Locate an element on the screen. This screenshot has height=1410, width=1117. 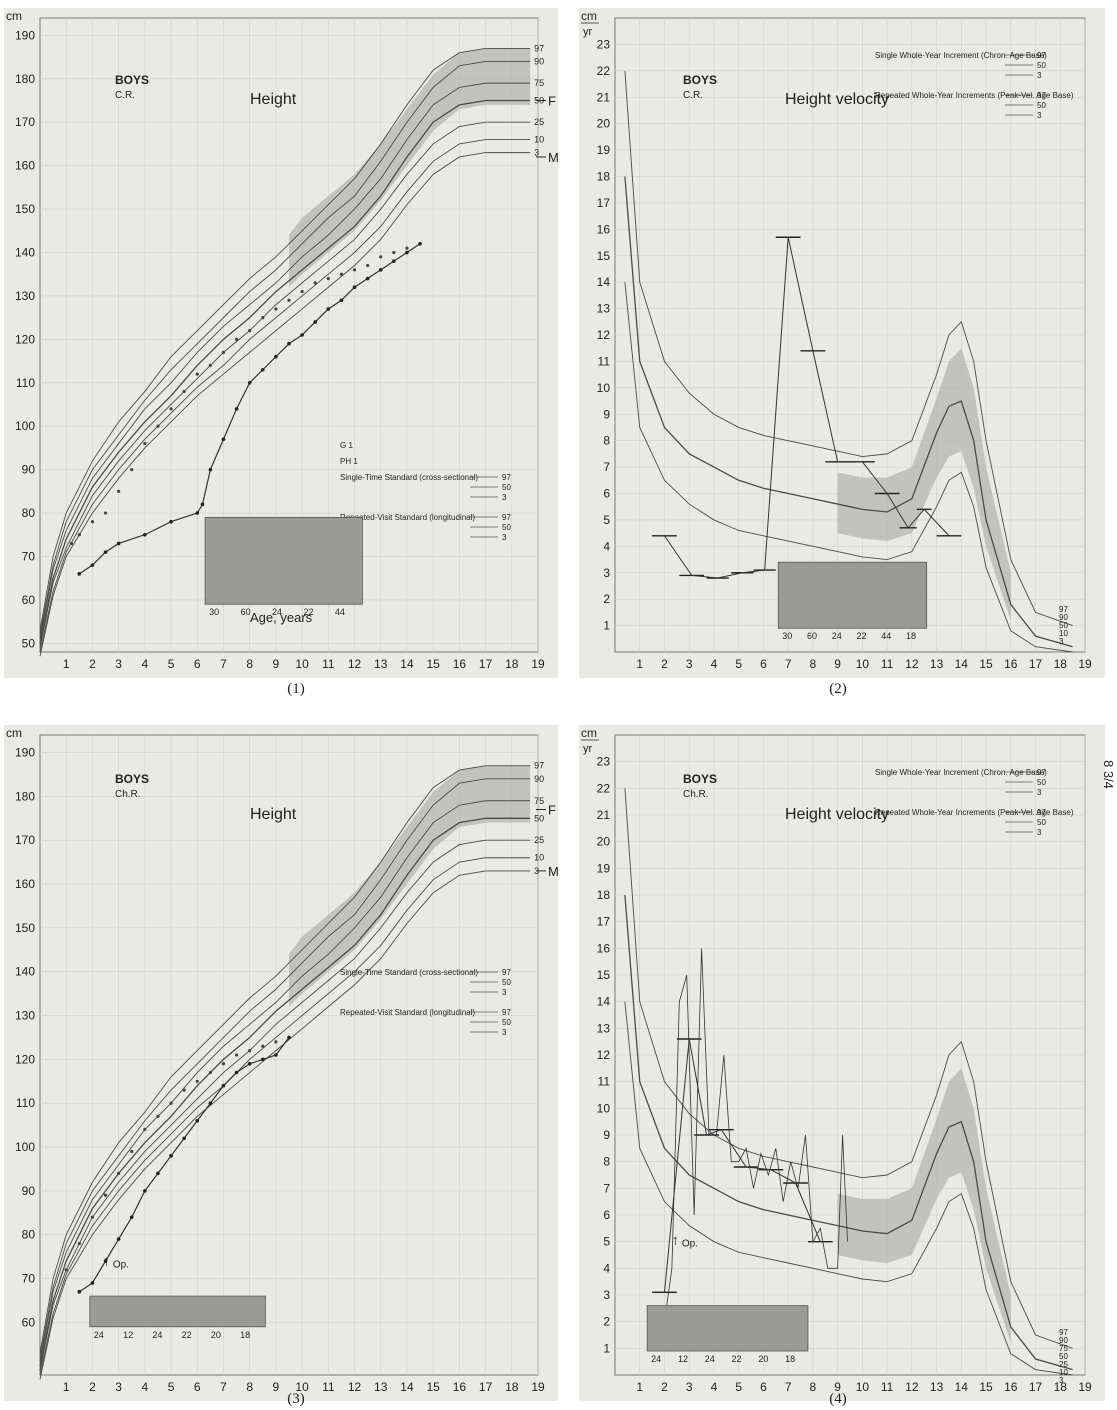
centile-label: 97 is located at coordinates (539, 48).